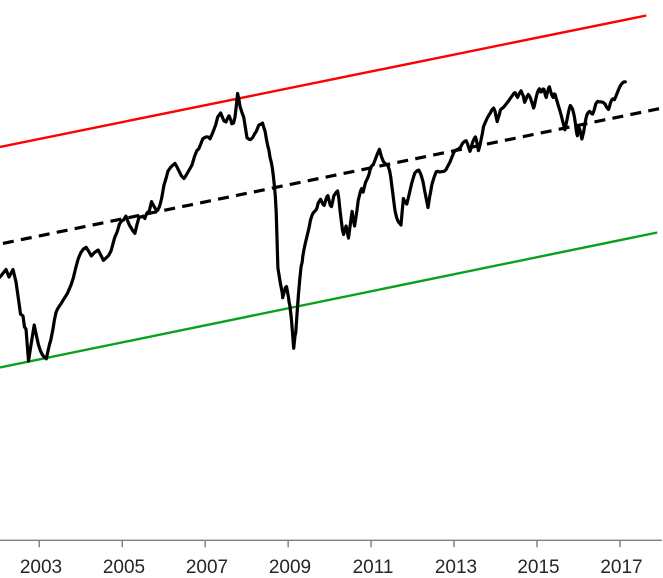 Image resolution: width=663 pixels, height=578 pixels. Describe the element at coordinates (538, 567) in the screenshot. I see `svg-text: 2015` at that location.